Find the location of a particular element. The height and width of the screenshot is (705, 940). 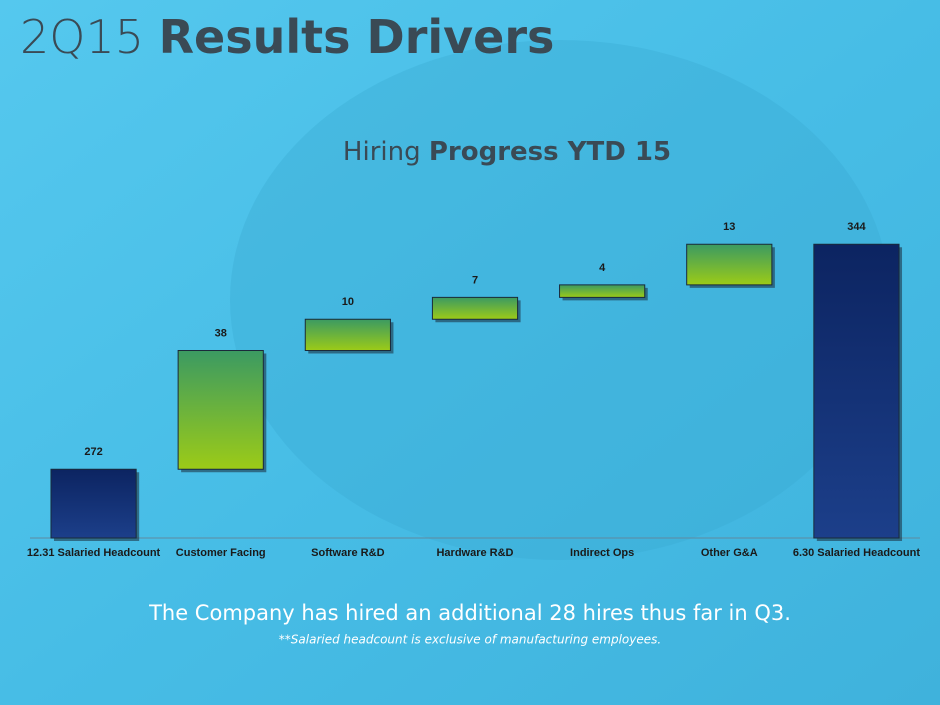

x-tick-label: Hardware R&D is located at coordinates (474, 553).